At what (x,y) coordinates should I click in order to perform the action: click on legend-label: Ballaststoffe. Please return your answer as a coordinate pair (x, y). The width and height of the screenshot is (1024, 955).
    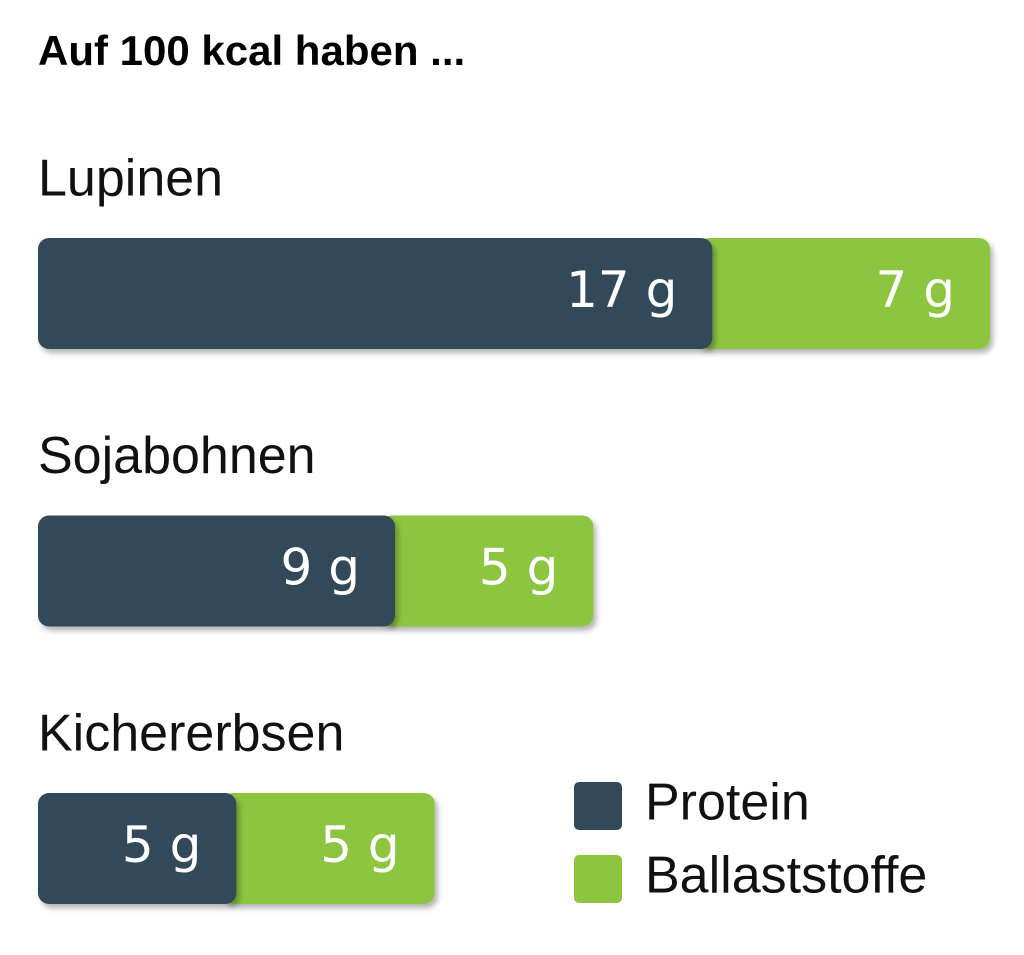
    Looking at the image, I should click on (786, 876).